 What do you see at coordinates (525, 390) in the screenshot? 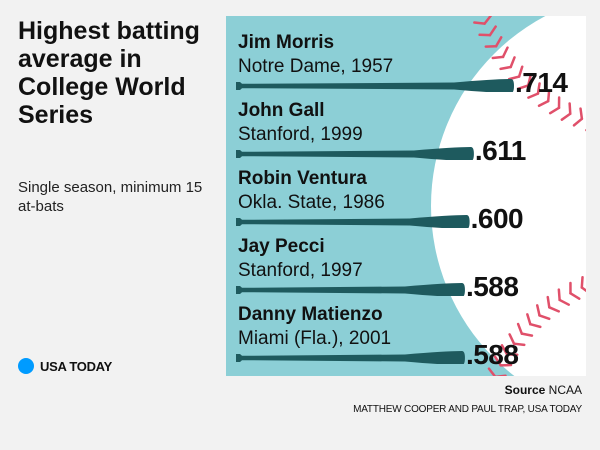
I see `source-label: Source` at bounding box center [525, 390].